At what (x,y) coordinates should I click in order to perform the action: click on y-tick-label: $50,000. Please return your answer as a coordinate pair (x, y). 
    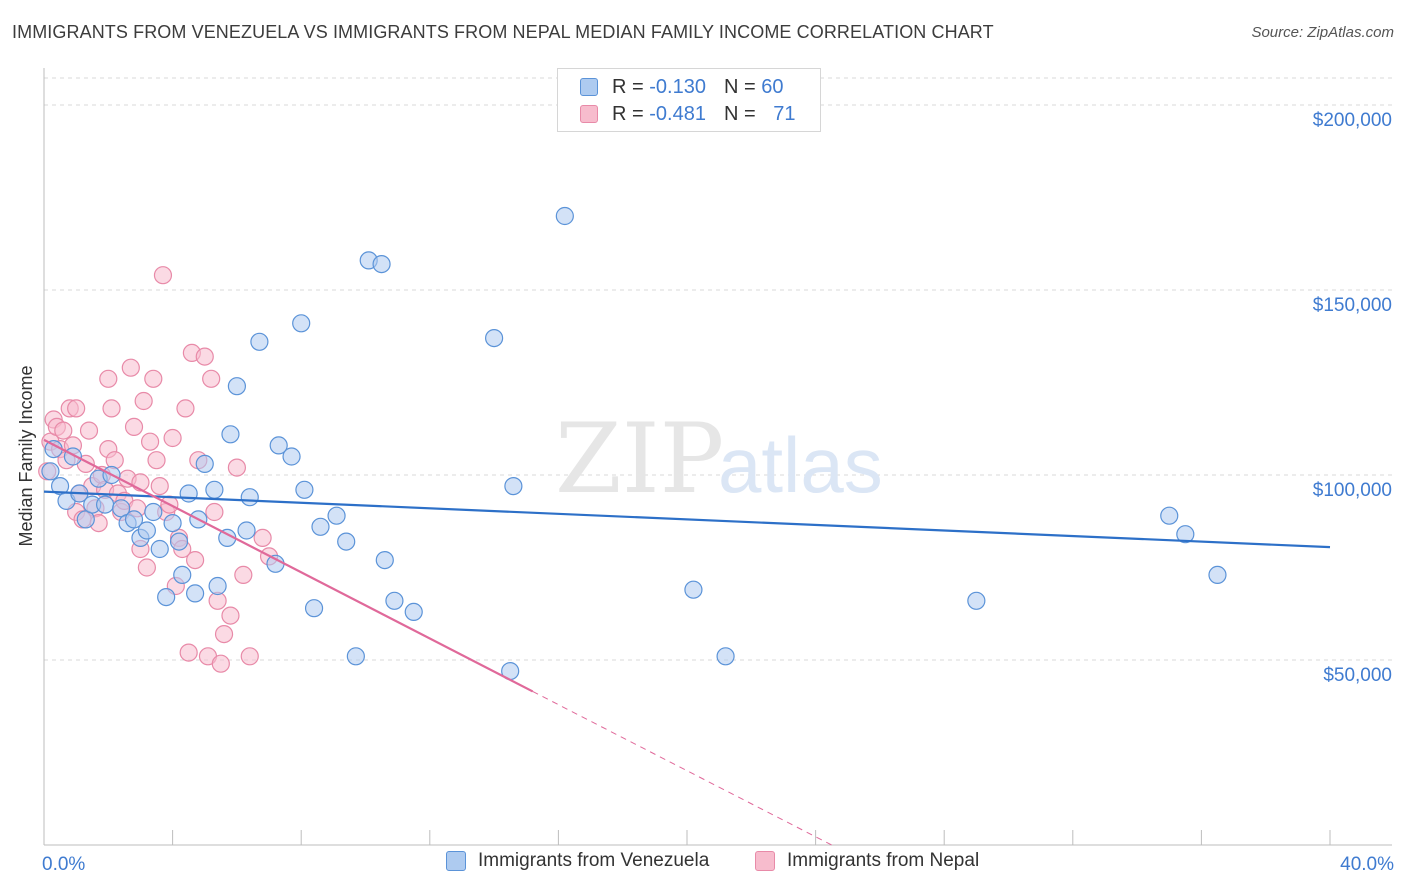
    Looking at the image, I should click on (1357, 675).